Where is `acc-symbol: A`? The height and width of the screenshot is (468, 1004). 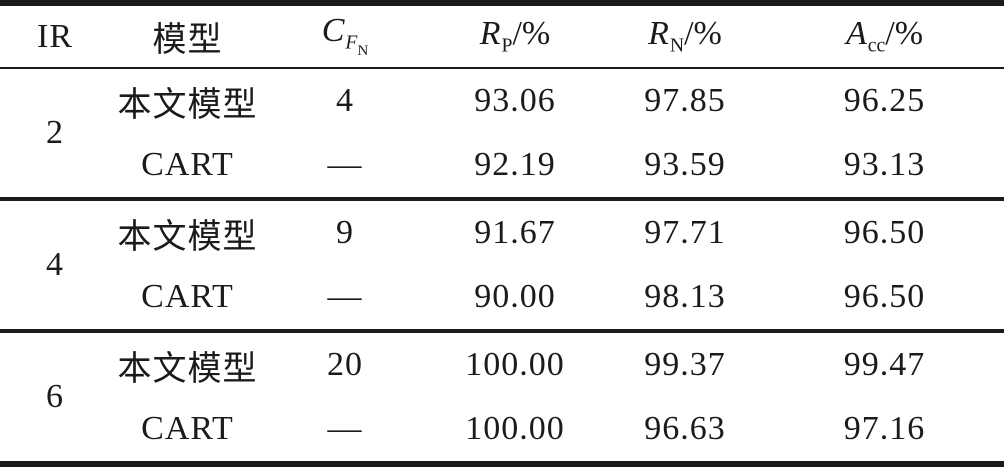 acc-symbol: A is located at coordinates (856, 34).